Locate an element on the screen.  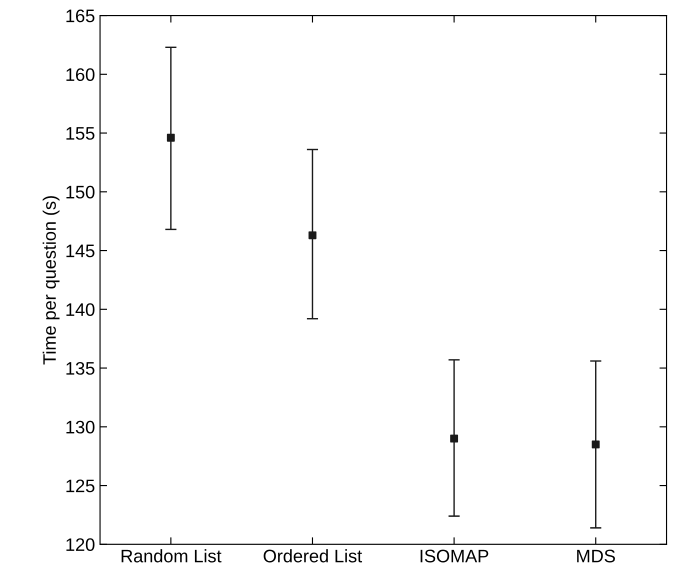
y-tick-label: 125 is located at coordinates (80, 486).